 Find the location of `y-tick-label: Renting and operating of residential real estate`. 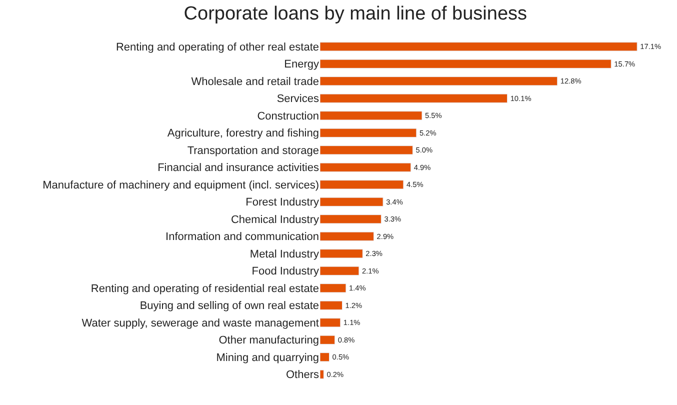

y-tick-label: Renting and operating of residential real estate is located at coordinates (204, 288).